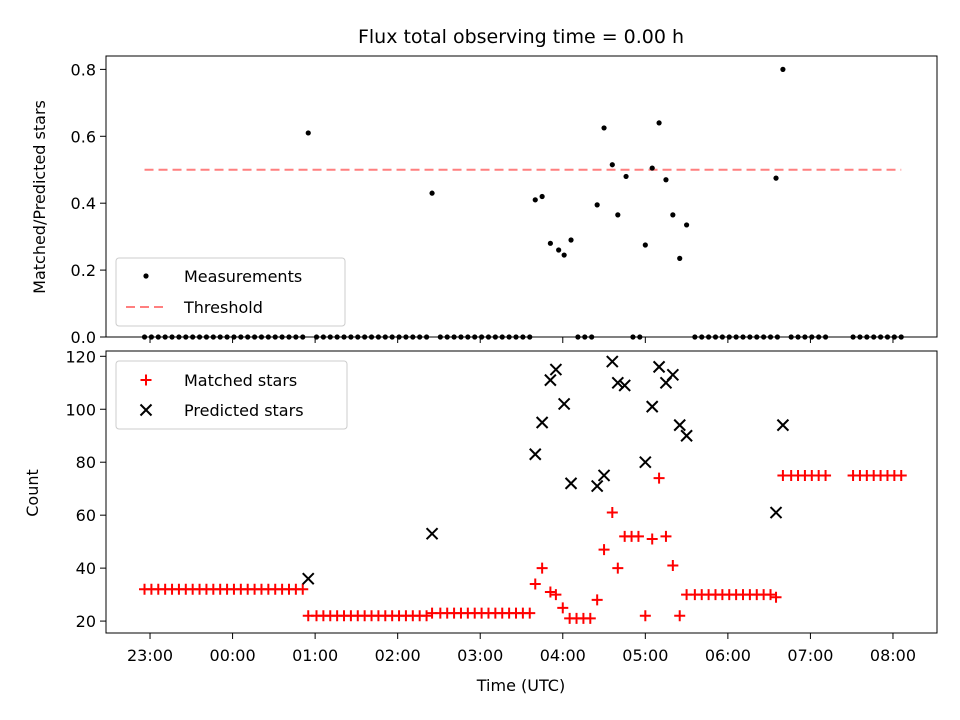 The width and height of the screenshot is (960, 720). What do you see at coordinates (86, 621) in the screenshot?
I see `bottom-y-tick-label: 20` at bounding box center [86, 621].